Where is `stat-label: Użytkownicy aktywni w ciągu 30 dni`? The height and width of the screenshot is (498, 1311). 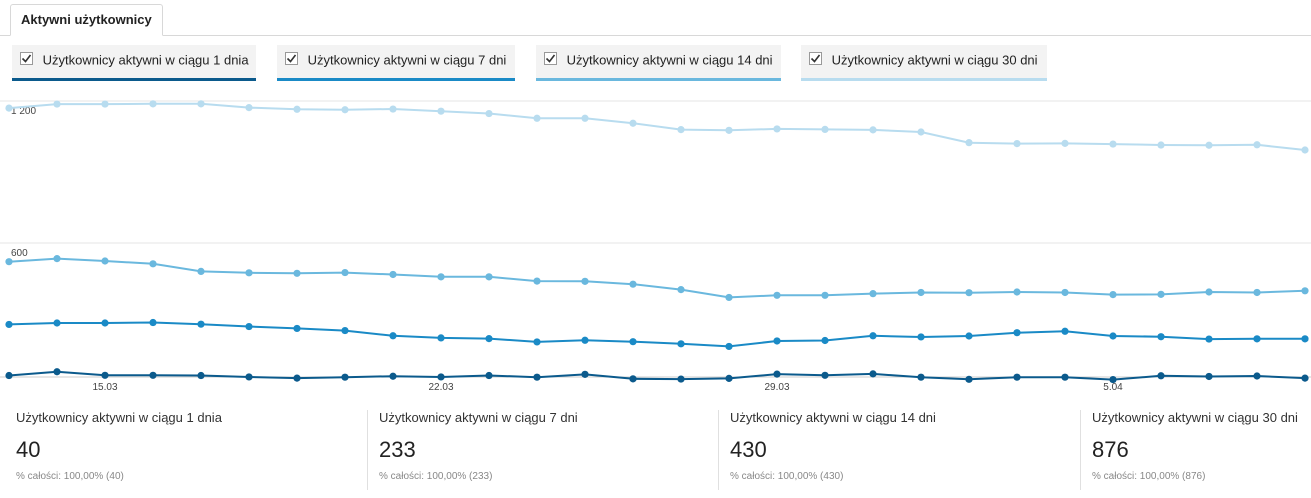 stat-label: Użytkownicy aktywni w ciągu 30 dni is located at coordinates (1195, 417).